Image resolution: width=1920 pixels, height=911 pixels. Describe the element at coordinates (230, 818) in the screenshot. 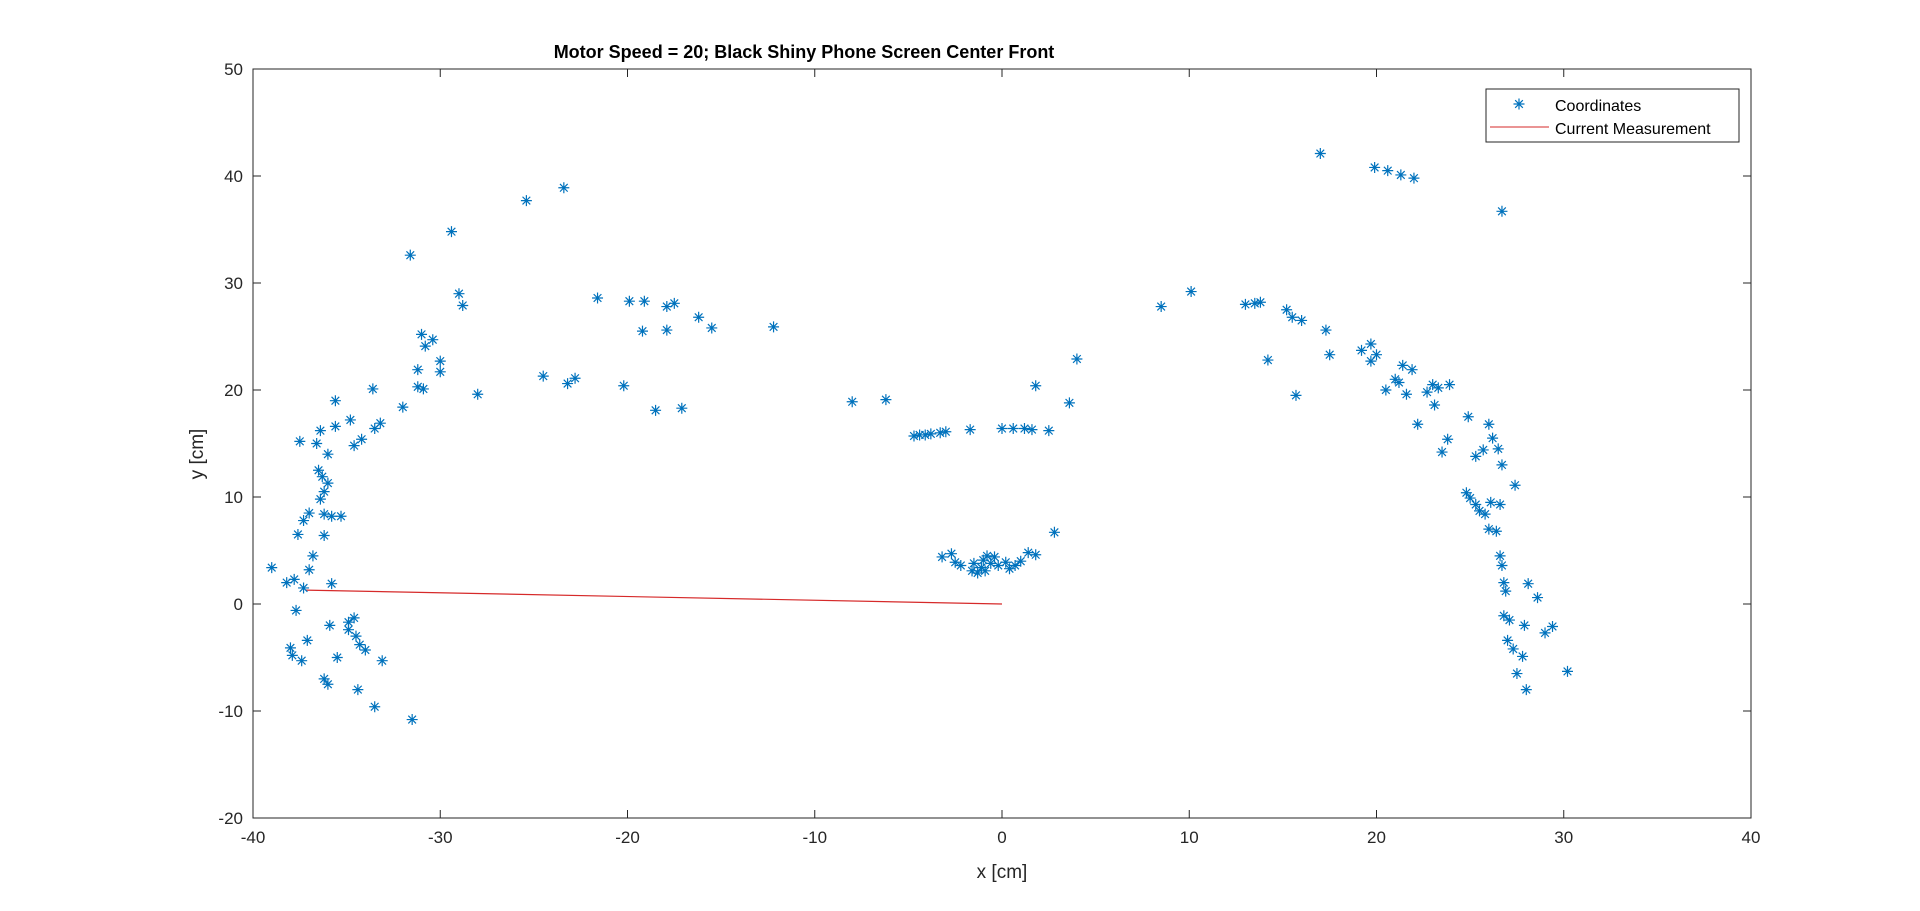

I see `y-tick-label: -20` at that location.